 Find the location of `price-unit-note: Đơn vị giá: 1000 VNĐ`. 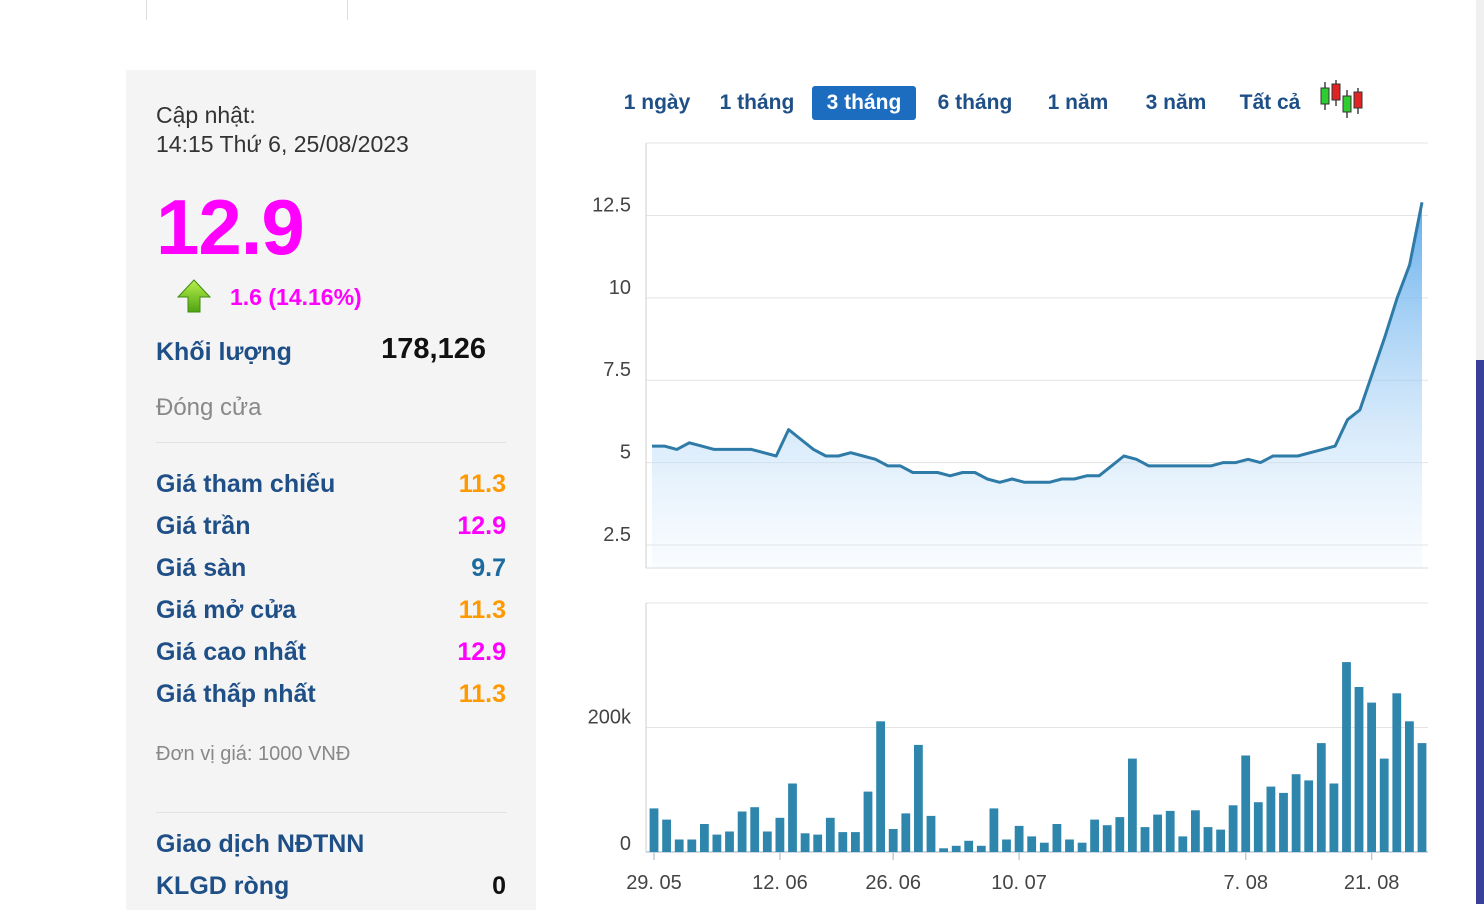

price-unit-note: Đơn vị giá: 1000 VNĐ is located at coordinates (253, 754).